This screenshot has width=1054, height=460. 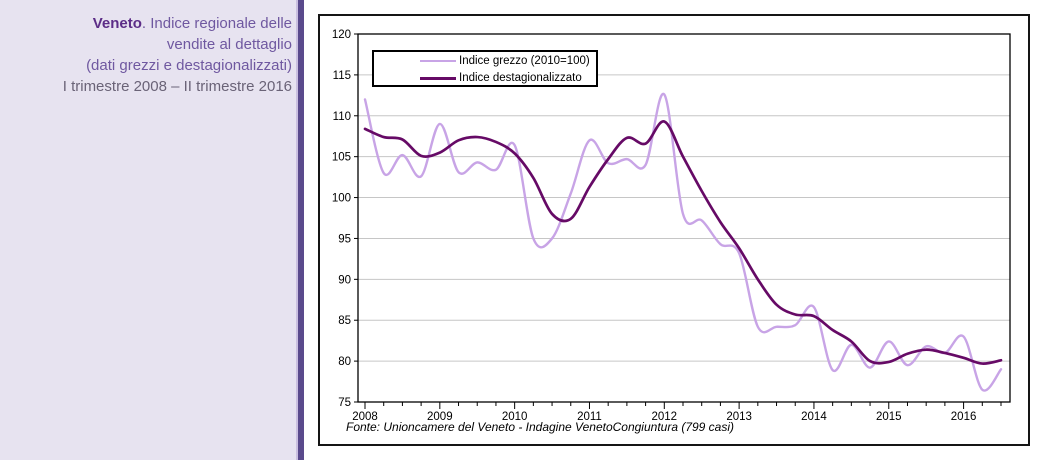 I want to click on x-axis-year-label: 2012, so click(x=664, y=417).